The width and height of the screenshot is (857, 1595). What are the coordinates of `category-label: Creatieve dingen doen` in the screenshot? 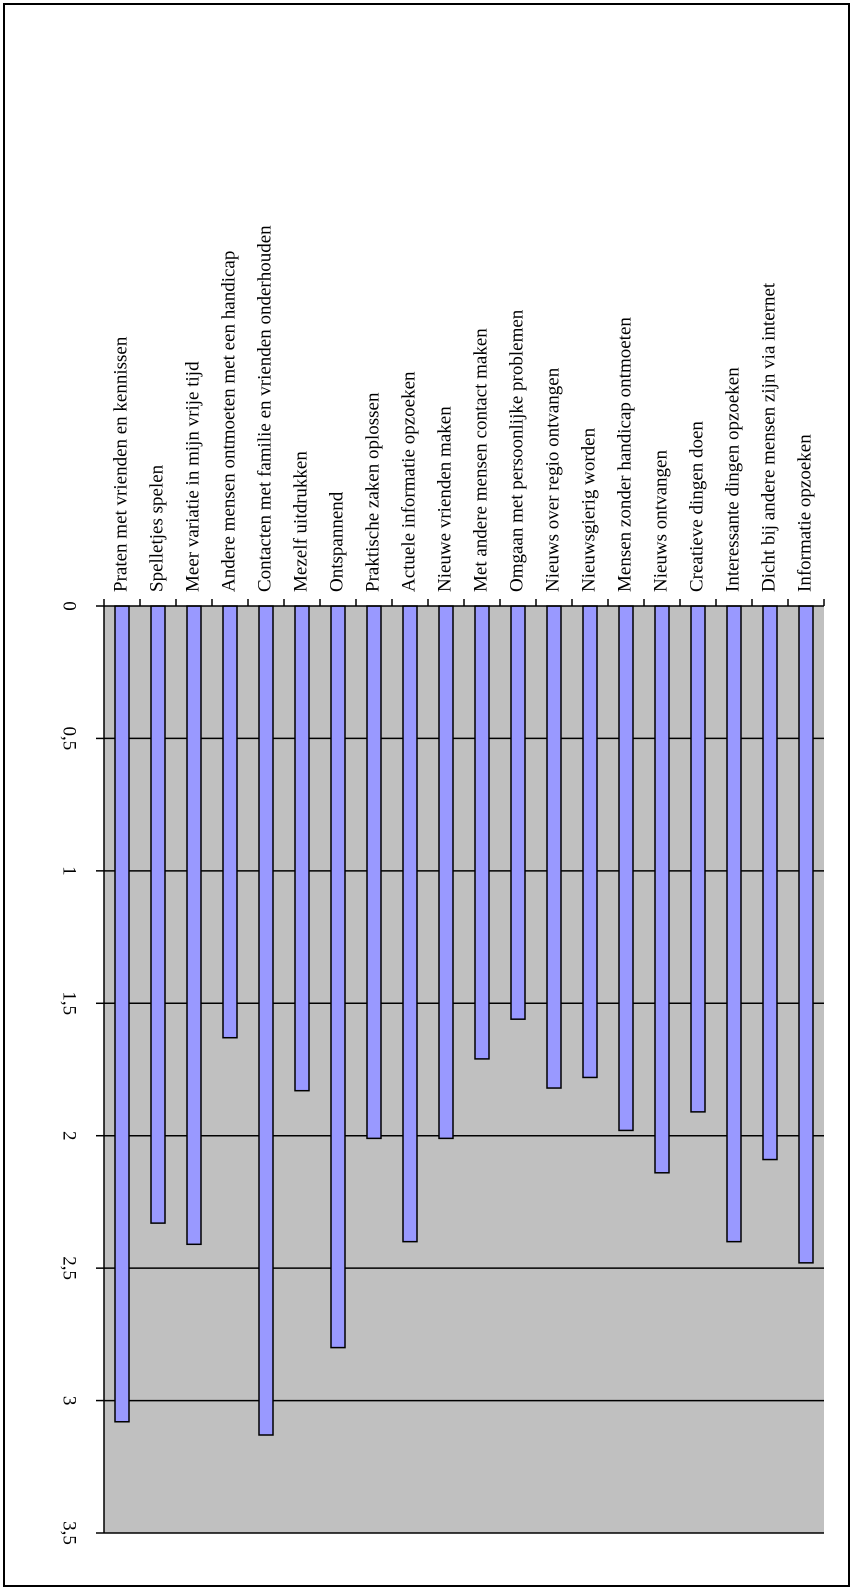 It's located at (696, 506).